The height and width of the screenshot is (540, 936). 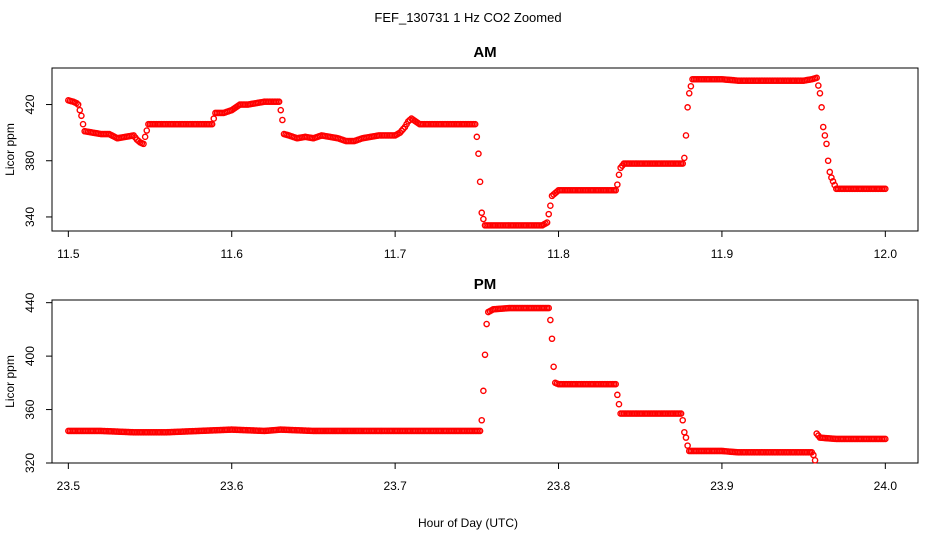 I want to click on pm-y-tick-label: 320, so click(x=30, y=463).